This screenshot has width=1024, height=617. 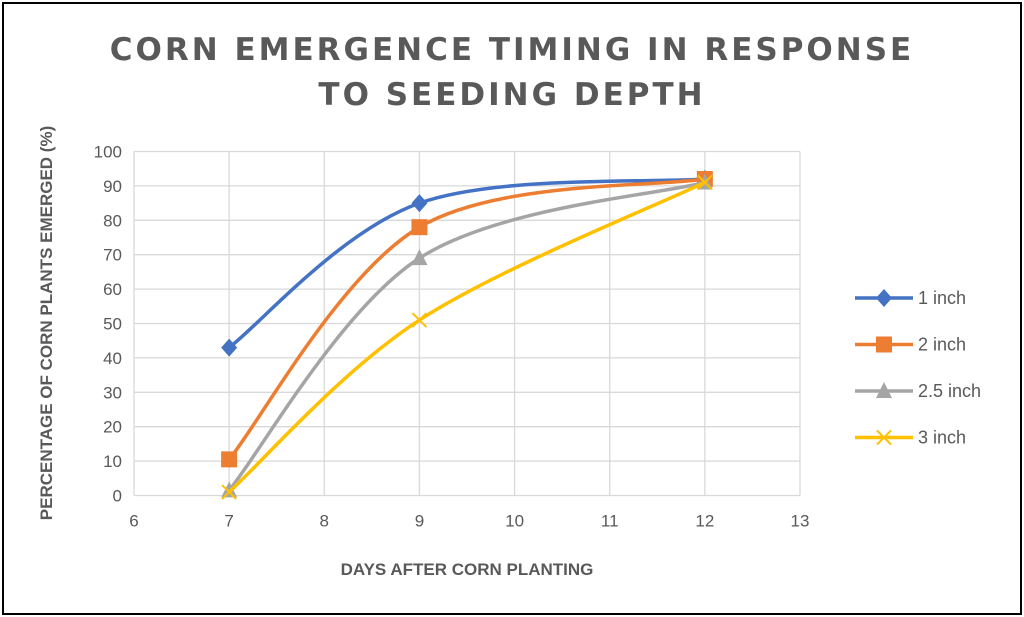 What do you see at coordinates (133, 521) in the screenshot?
I see `x-tick-label: 6` at bounding box center [133, 521].